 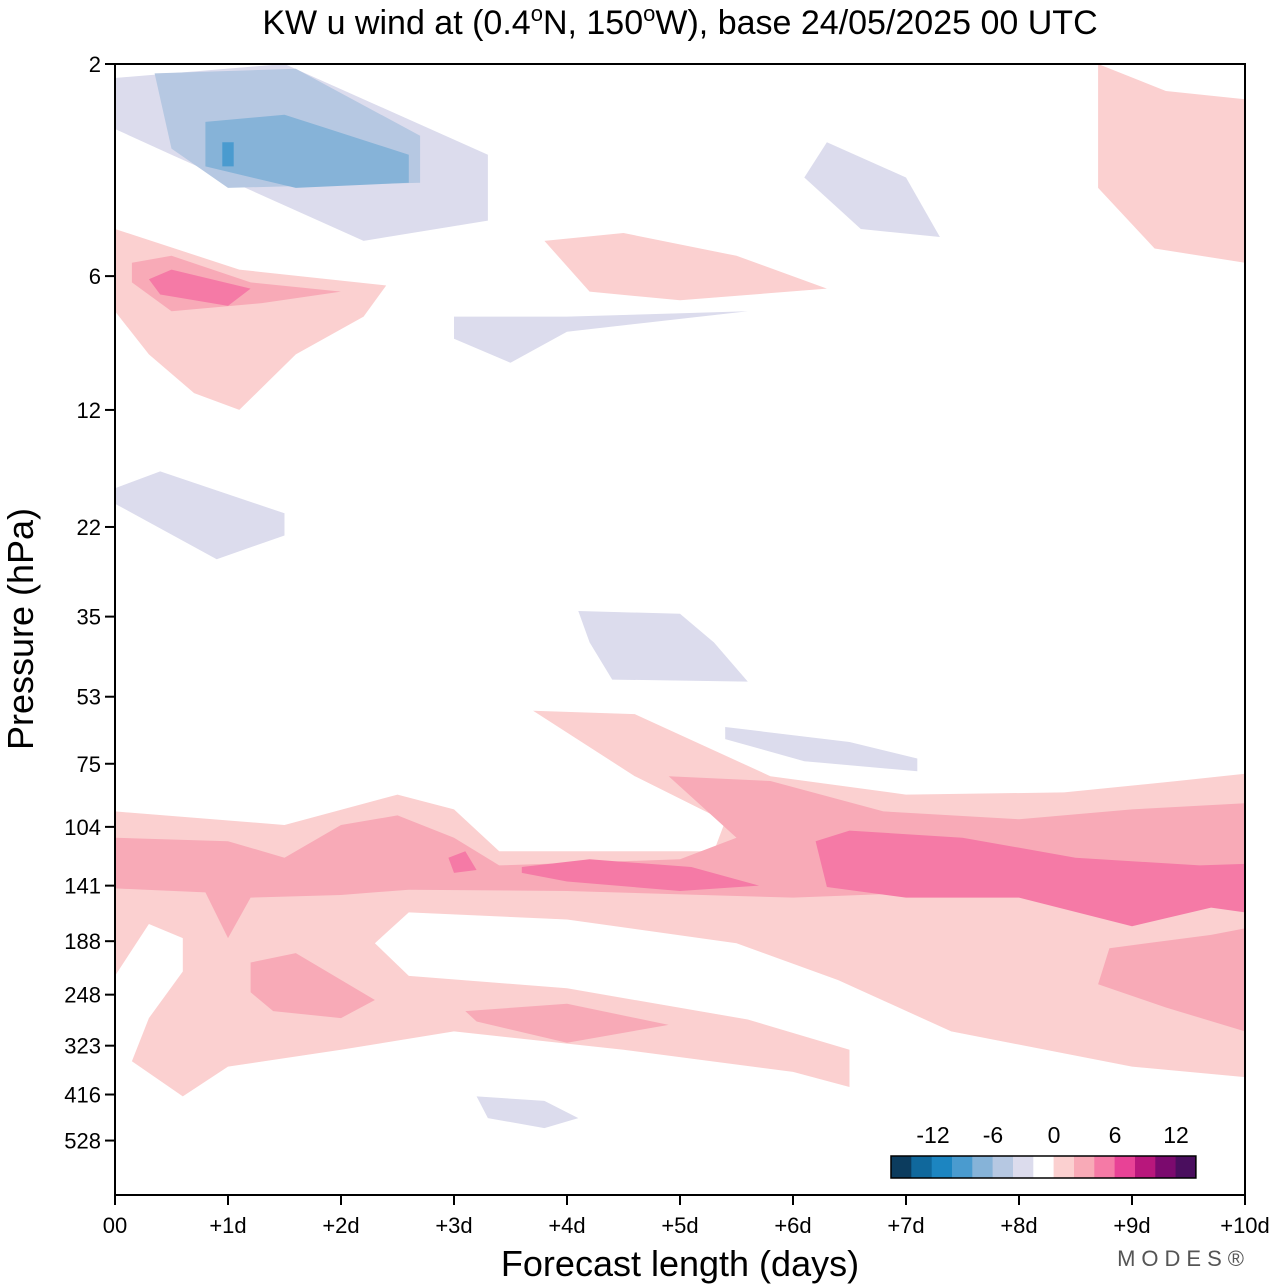 I want to click on y-tick-label-1: 6, so click(x=95, y=276).